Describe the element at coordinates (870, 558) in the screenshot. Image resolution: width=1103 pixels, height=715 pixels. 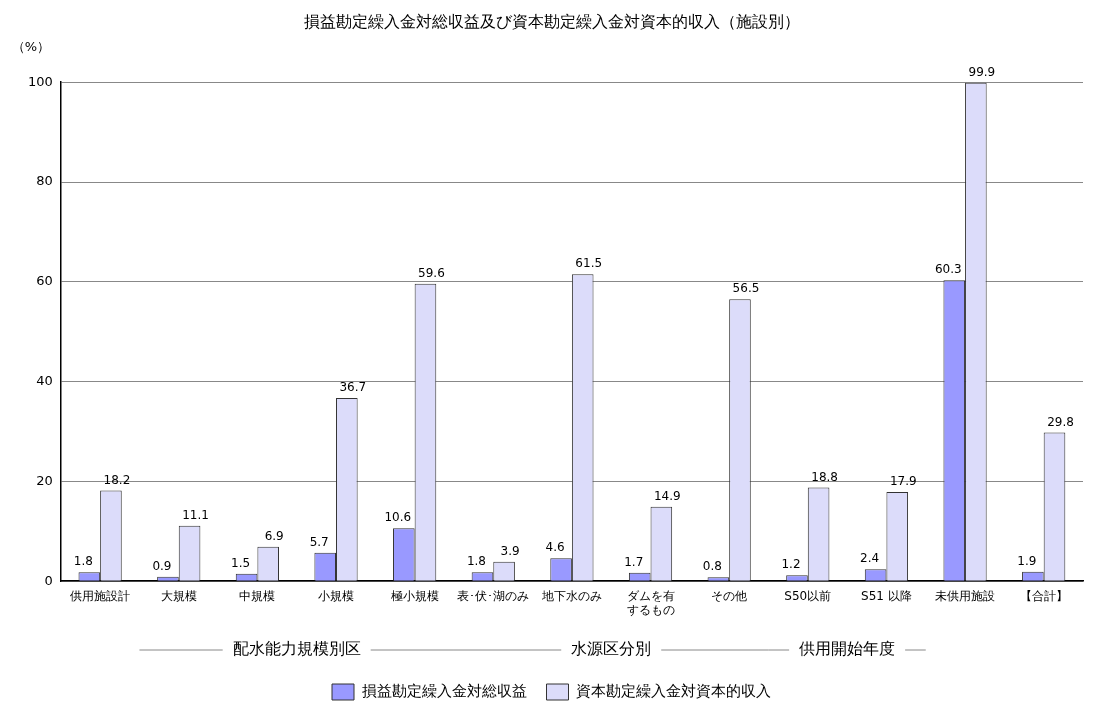
I see `data-label: 2.4` at that location.